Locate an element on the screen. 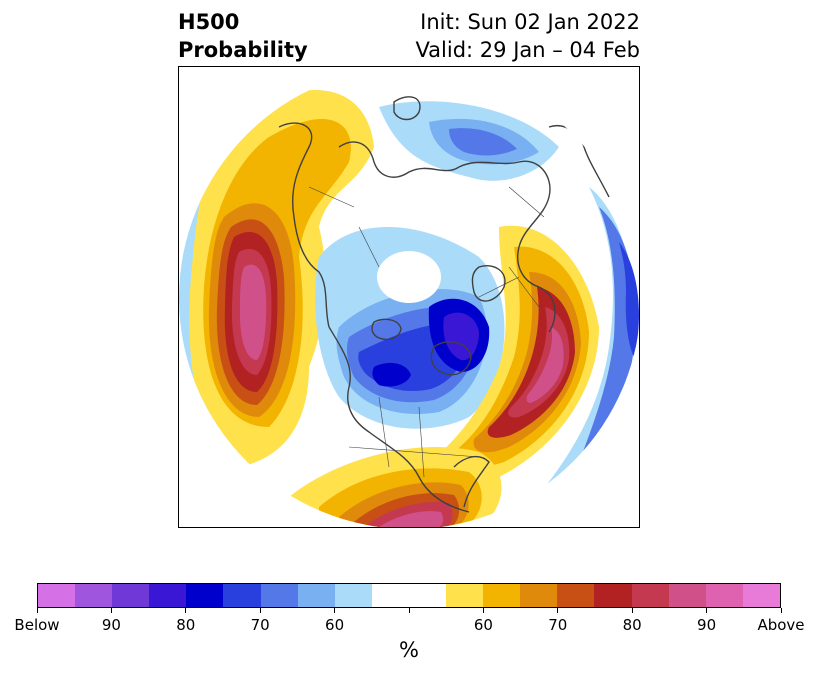 This screenshot has height=676, width=819. colorbar-unit-label: % is located at coordinates (409, 650).